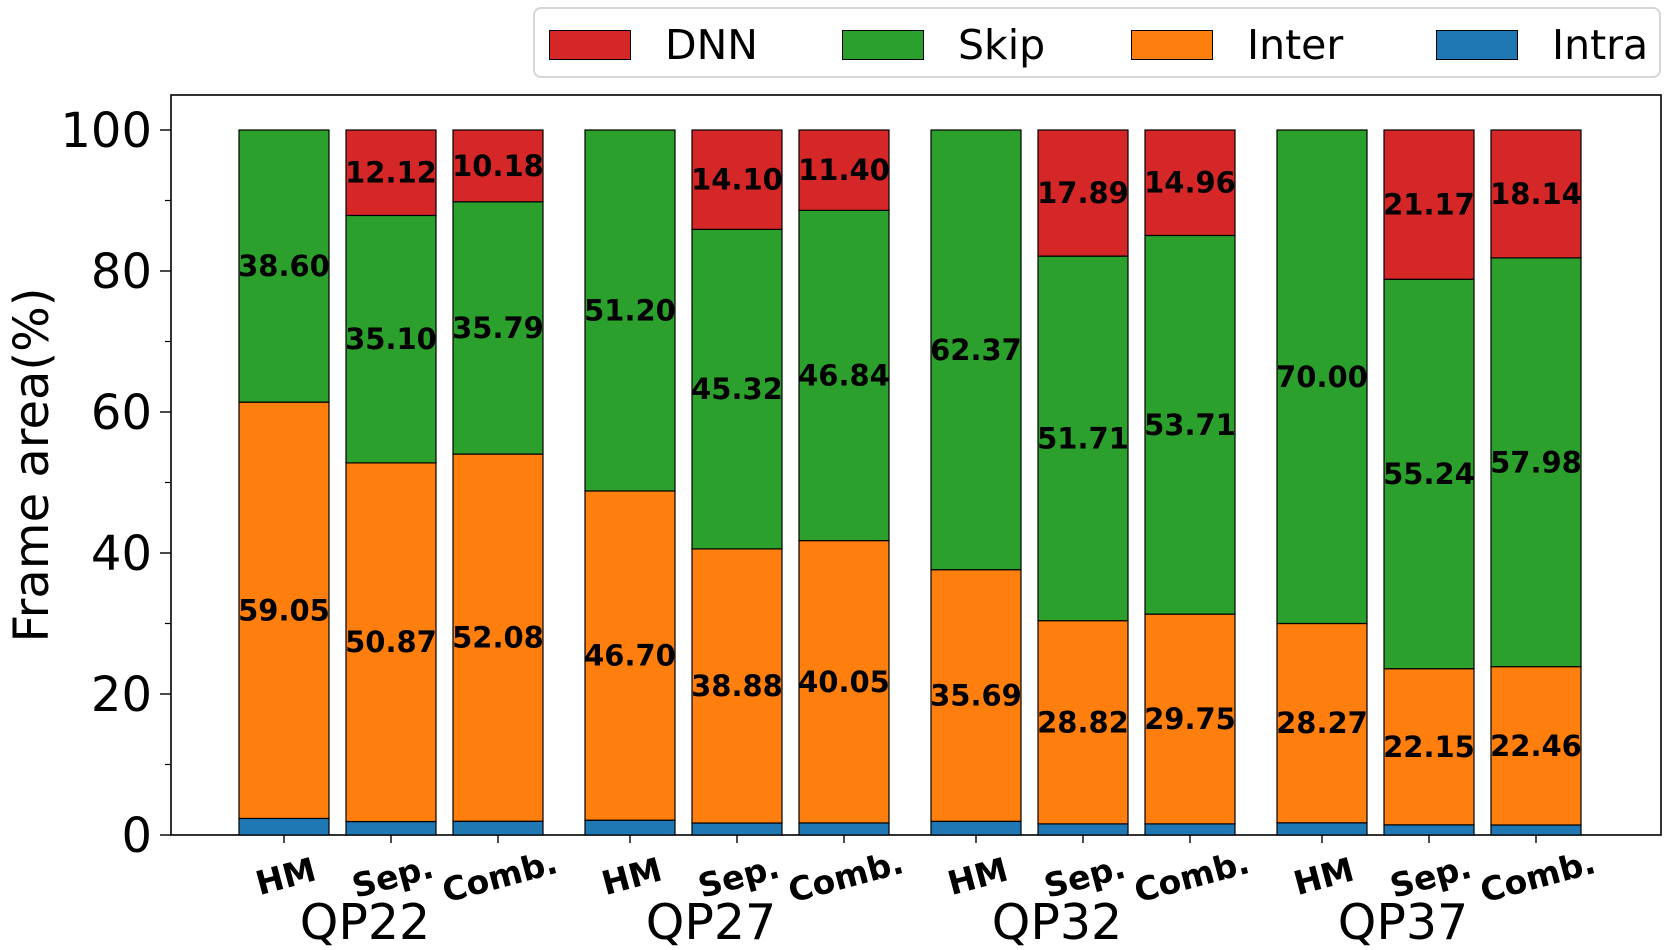 The height and width of the screenshot is (950, 1668). I want to click on group-label-qp32: QP32, so click(1057, 922).